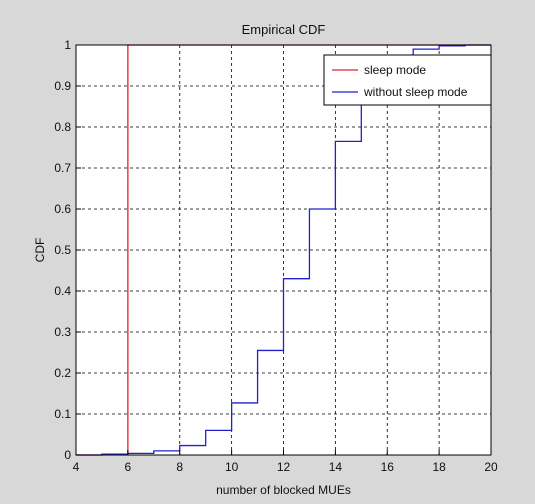 This screenshot has width=535, height=504. Describe the element at coordinates (67, 455) in the screenshot. I see `y-tick-label: 0` at that location.